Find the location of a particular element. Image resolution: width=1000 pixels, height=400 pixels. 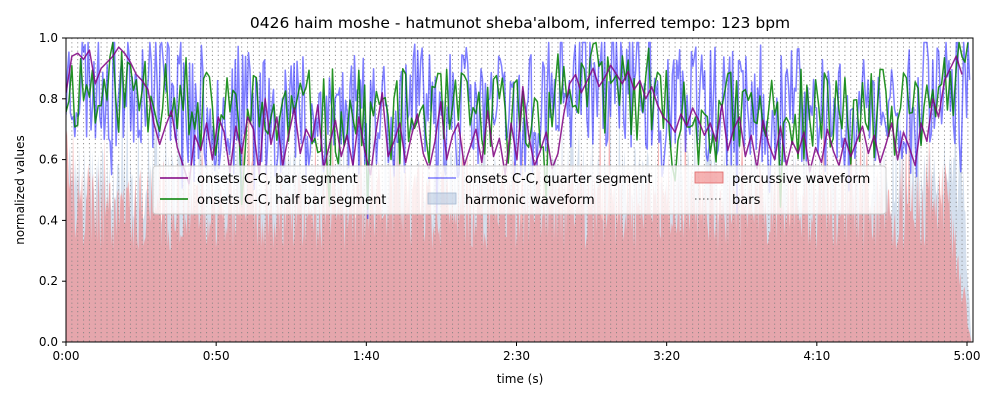

x-tick-label: 2:30 is located at coordinates (516, 356).